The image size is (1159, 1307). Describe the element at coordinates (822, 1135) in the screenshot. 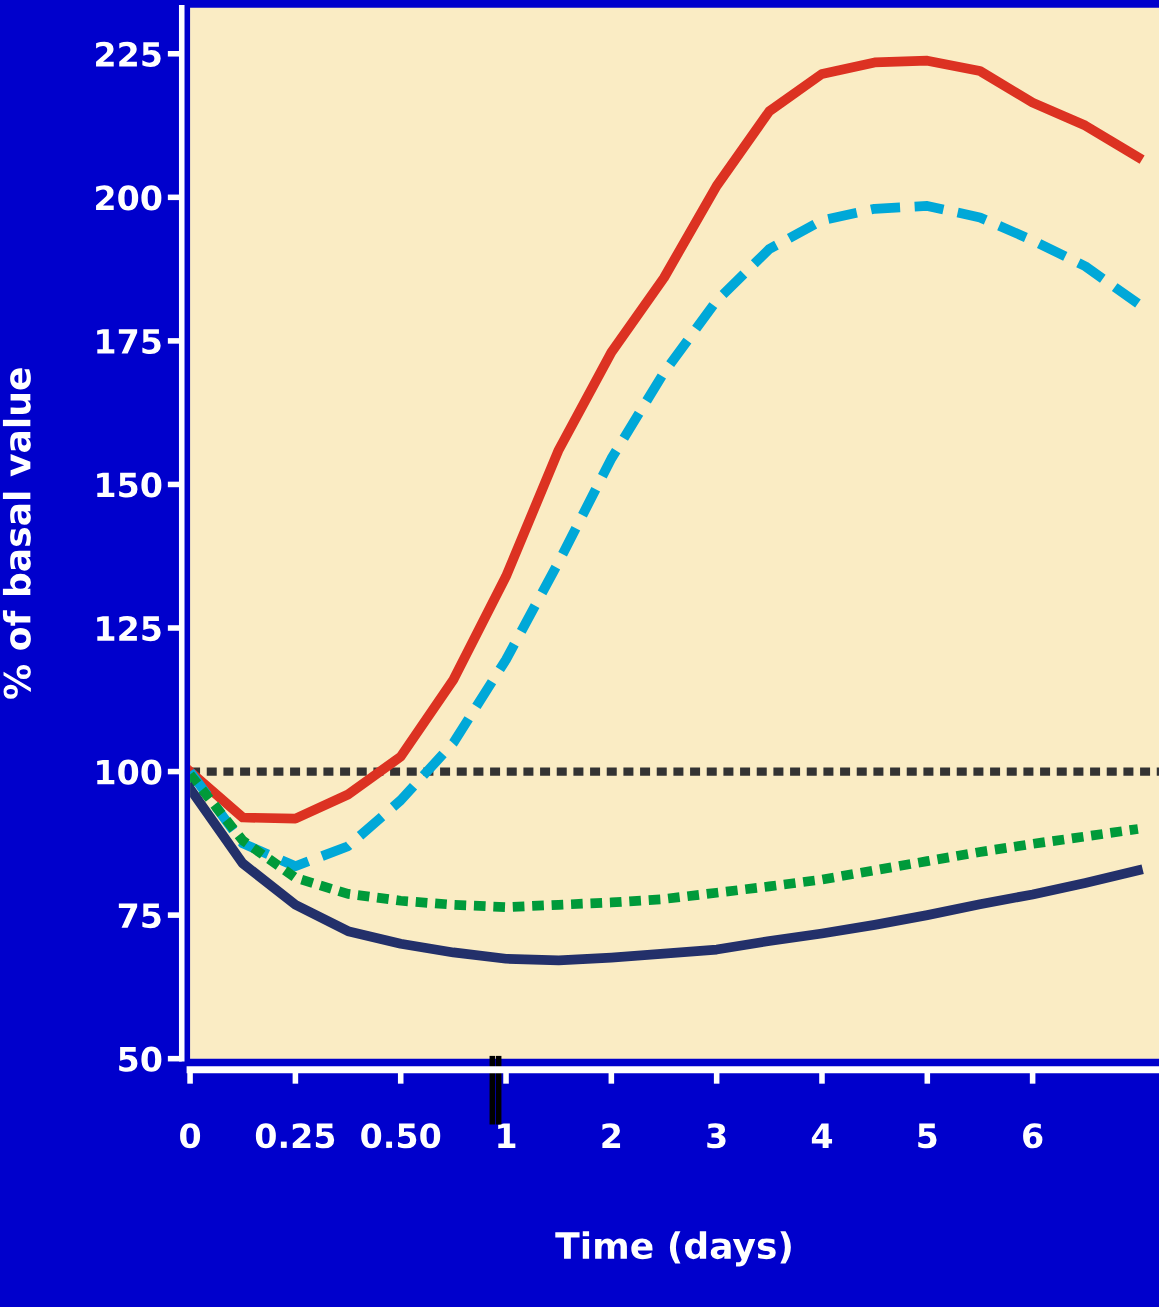

I see `x-tick-label: 4` at that location.